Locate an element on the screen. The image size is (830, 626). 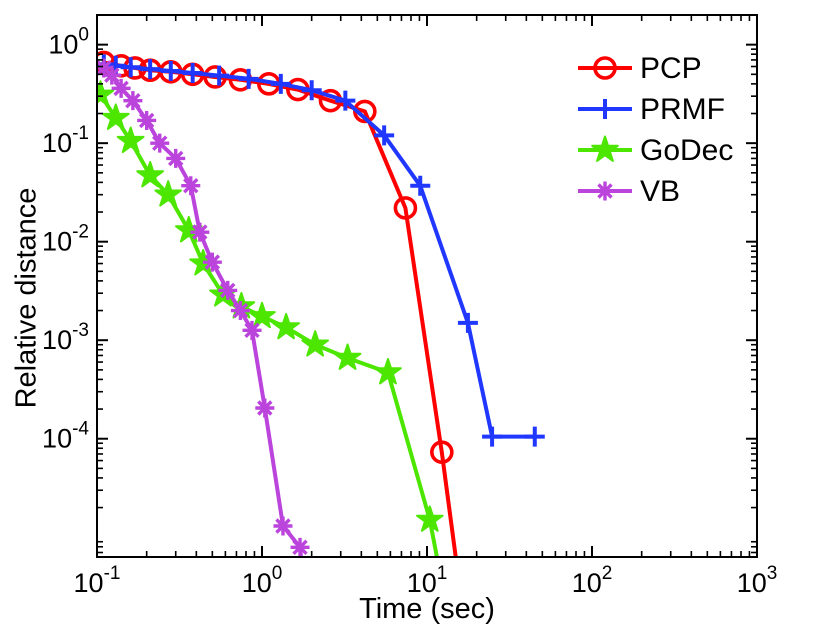
x-tick-label: 10² is located at coordinates (592, 580).